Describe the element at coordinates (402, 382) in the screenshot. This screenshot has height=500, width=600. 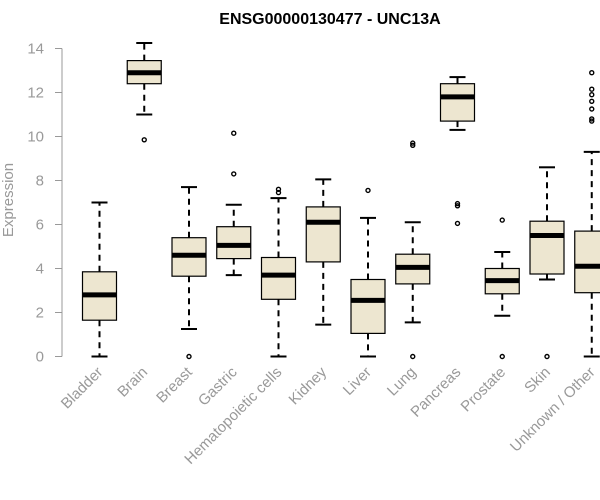
I see `x-tick-label: Lung` at that location.